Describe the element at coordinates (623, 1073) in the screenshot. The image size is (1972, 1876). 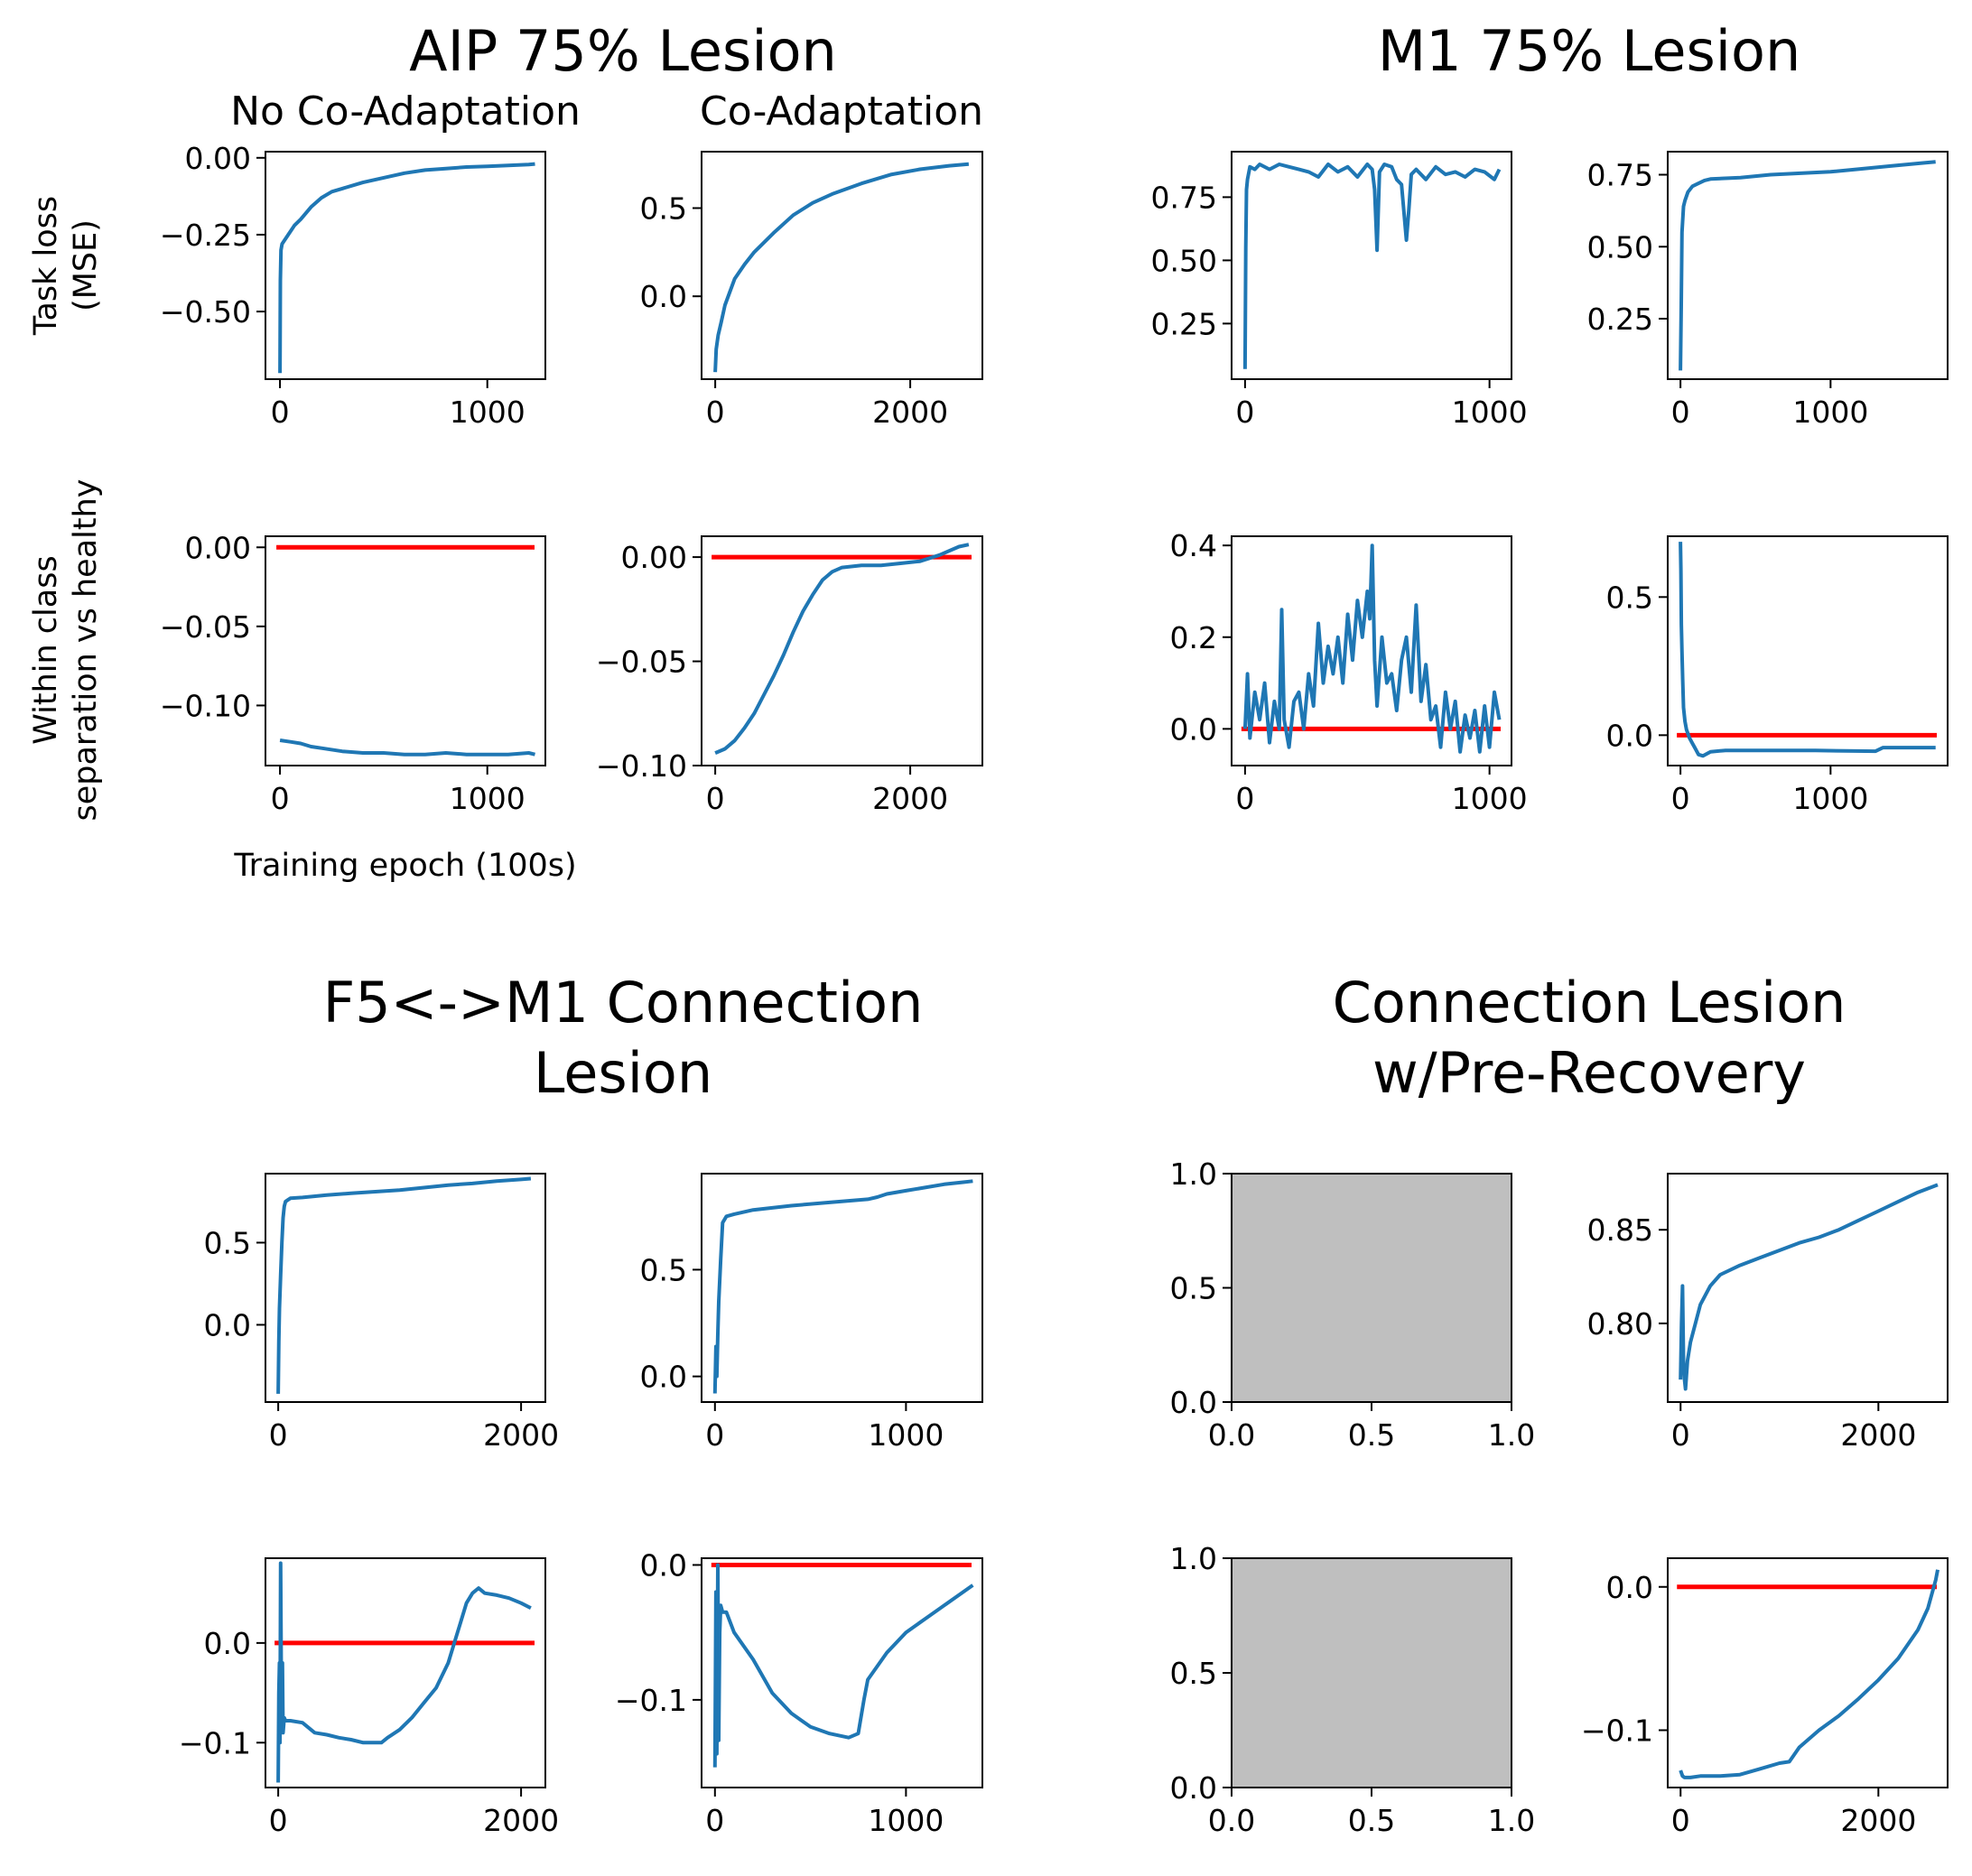
I see `group-title-f5m1: Lesion` at that location.